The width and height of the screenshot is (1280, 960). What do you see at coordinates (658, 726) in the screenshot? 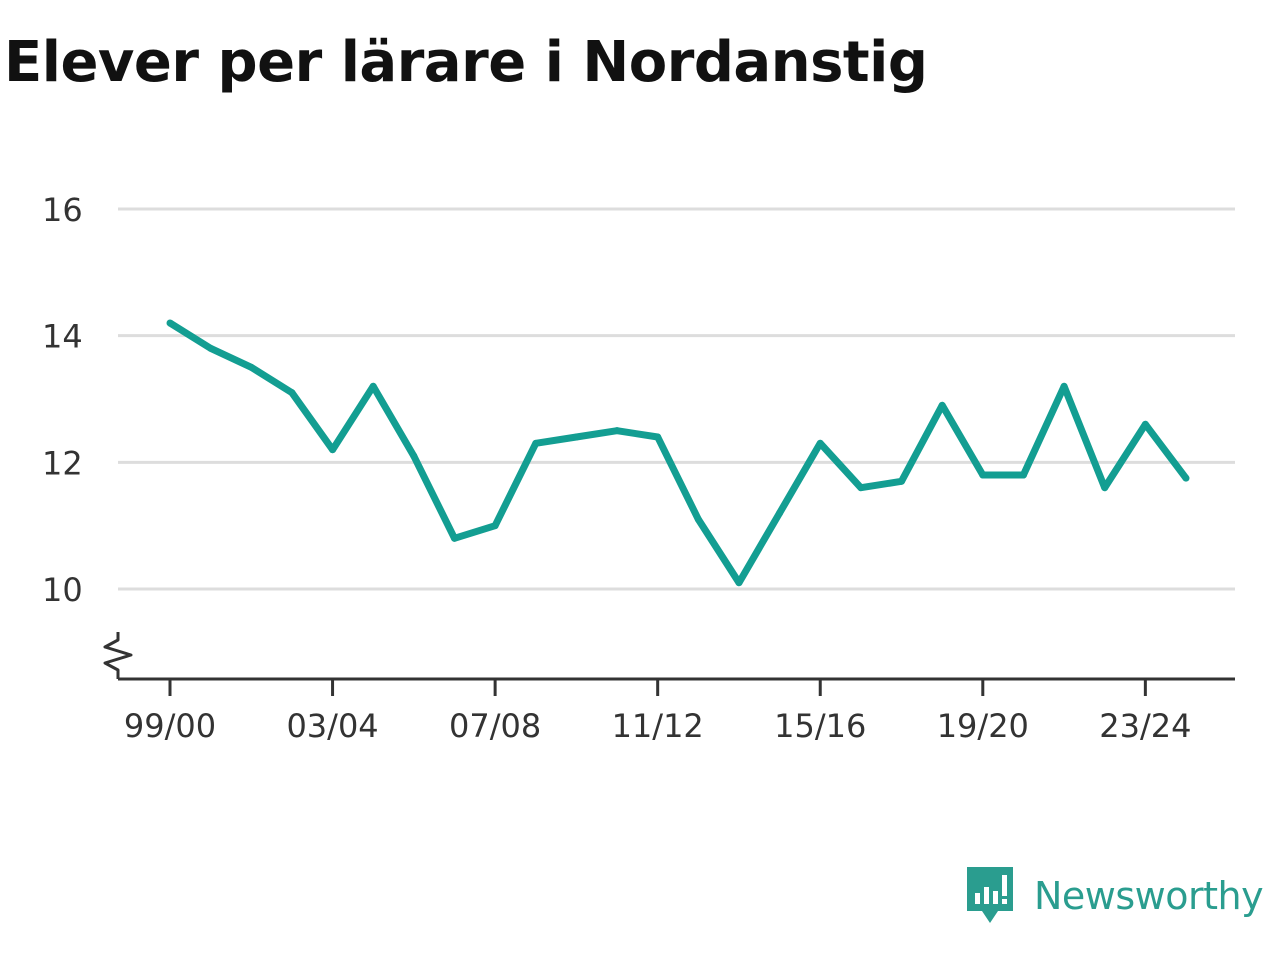
I see `x-tick-label: 11/12` at bounding box center [658, 726].